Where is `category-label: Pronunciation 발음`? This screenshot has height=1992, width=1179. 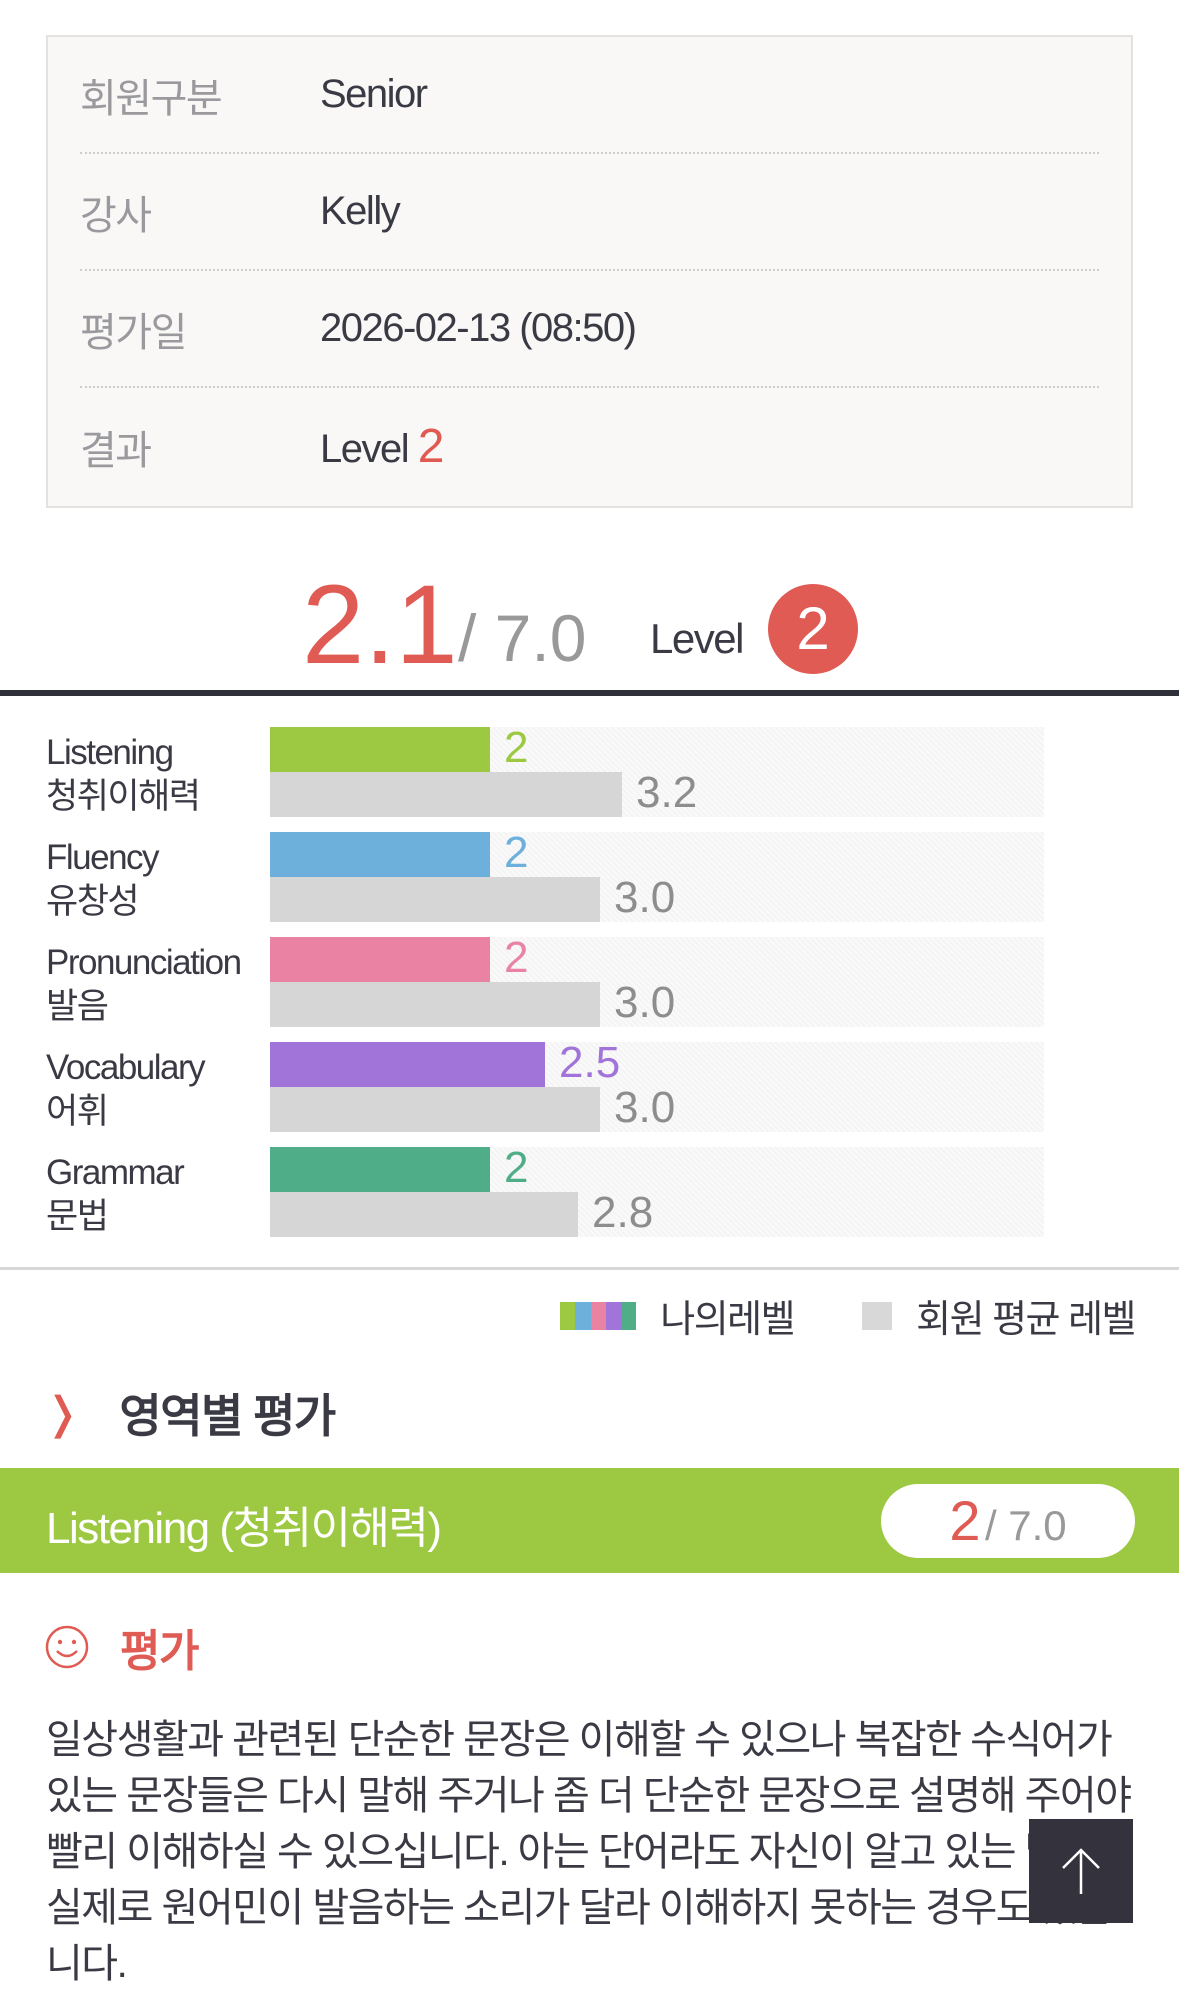
category-label: Pronunciation 발음 is located at coordinates (144, 985).